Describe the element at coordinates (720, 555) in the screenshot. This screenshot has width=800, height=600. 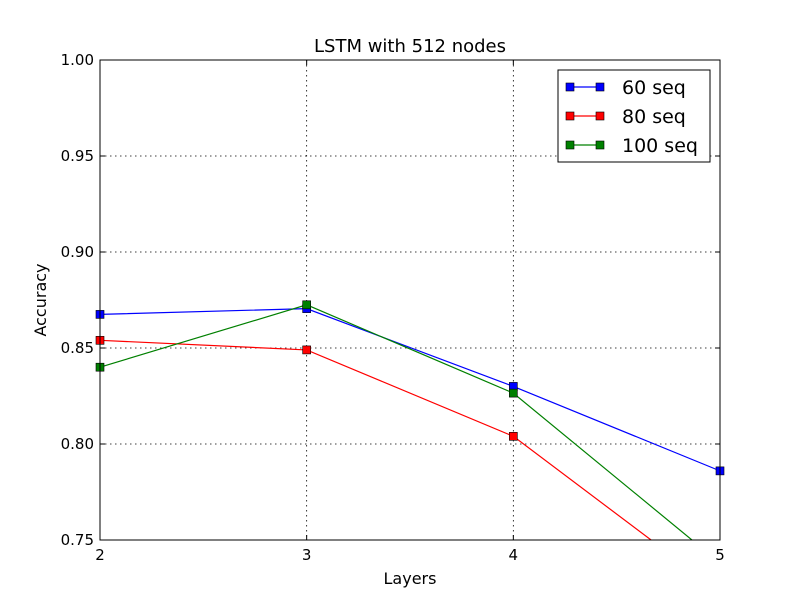
I see `x-tick-label: 5` at that location.